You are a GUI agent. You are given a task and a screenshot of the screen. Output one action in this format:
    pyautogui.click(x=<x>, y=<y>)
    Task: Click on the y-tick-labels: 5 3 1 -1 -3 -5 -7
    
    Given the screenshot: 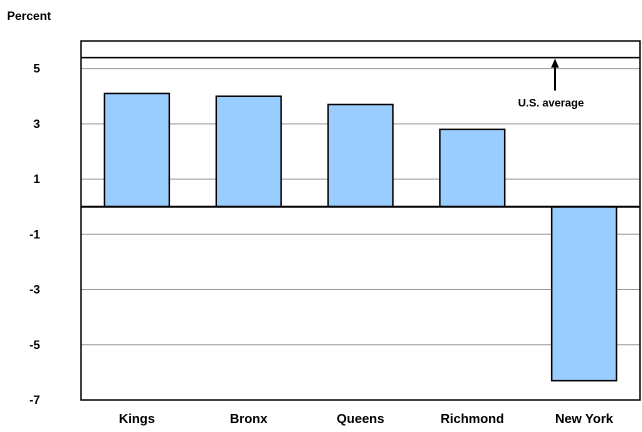 What is the action you would take?
    pyautogui.click(x=34, y=234)
    